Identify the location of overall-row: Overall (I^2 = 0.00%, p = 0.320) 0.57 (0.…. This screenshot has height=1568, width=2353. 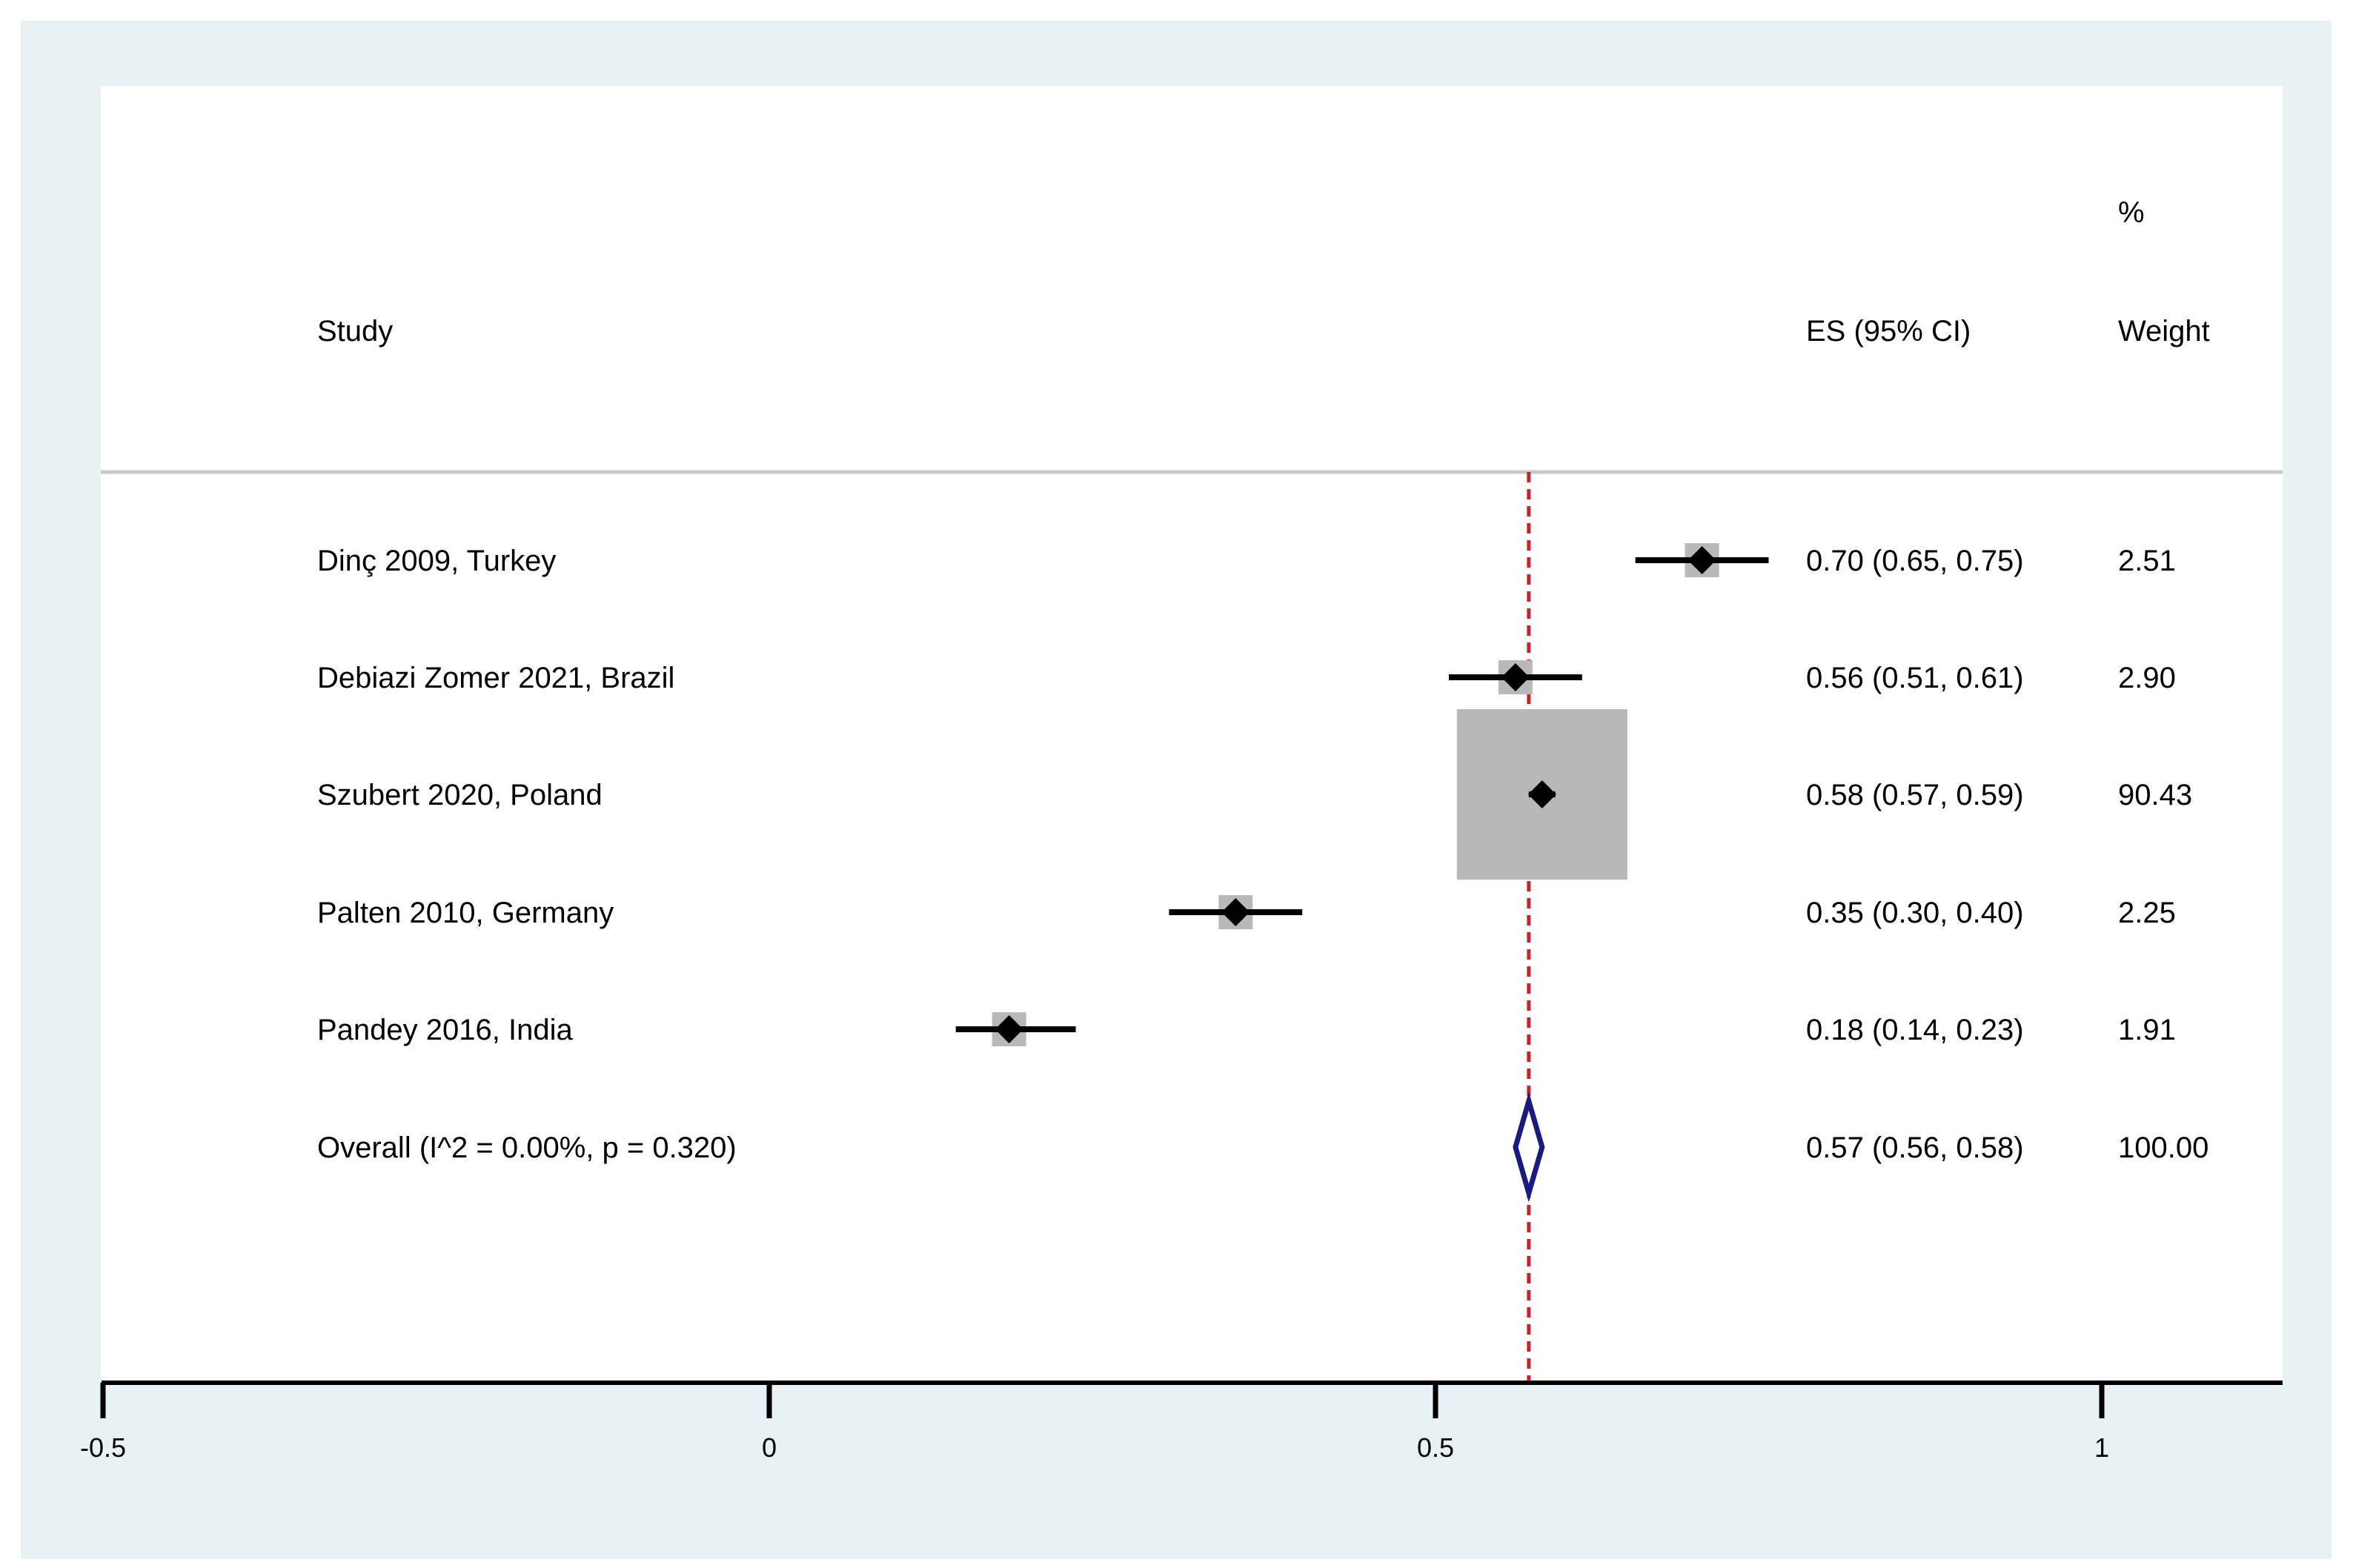
(1262, 1147).